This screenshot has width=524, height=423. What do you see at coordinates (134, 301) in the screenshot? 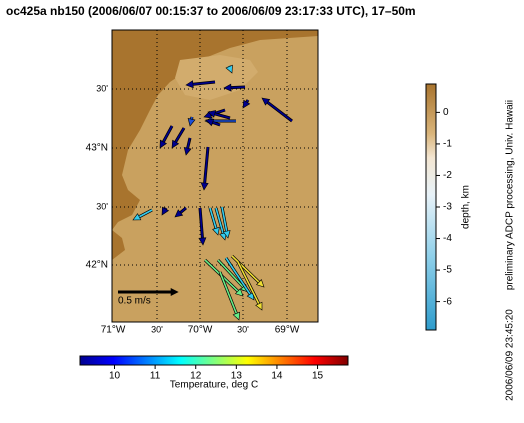
I see `scale-label: 0.5 m/s` at bounding box center [134, 301].